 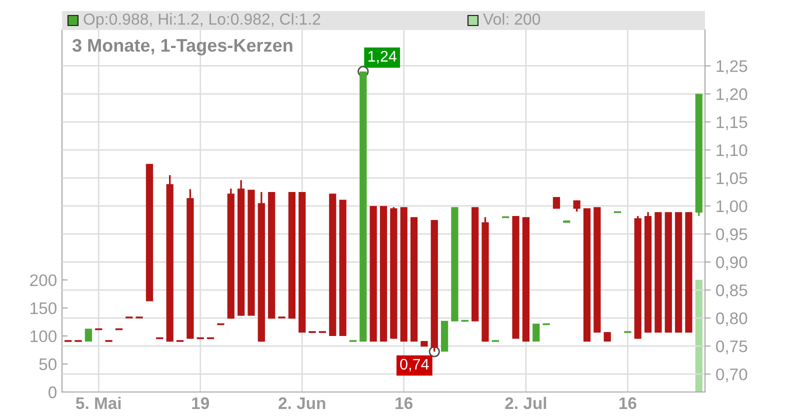 What do you see at coordinates (732, 263) in the screenshot?
I see `y-tick-label: 0,90` at bounding box center [732, 263].